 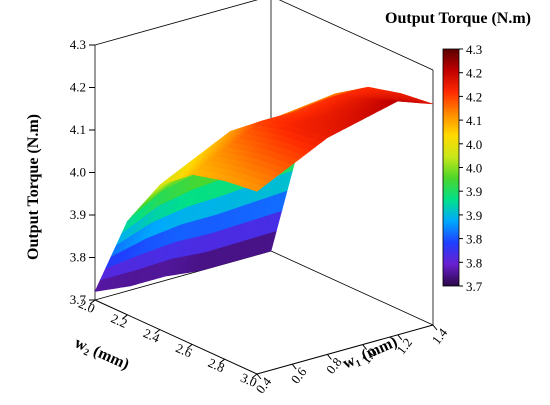 I want to click on colorbar-ticks: 4.3 4.2 4.2 4.1 4.0 4.0 3.9 3.9 3.8 3.8 3.7, so click(x=471, y=168).